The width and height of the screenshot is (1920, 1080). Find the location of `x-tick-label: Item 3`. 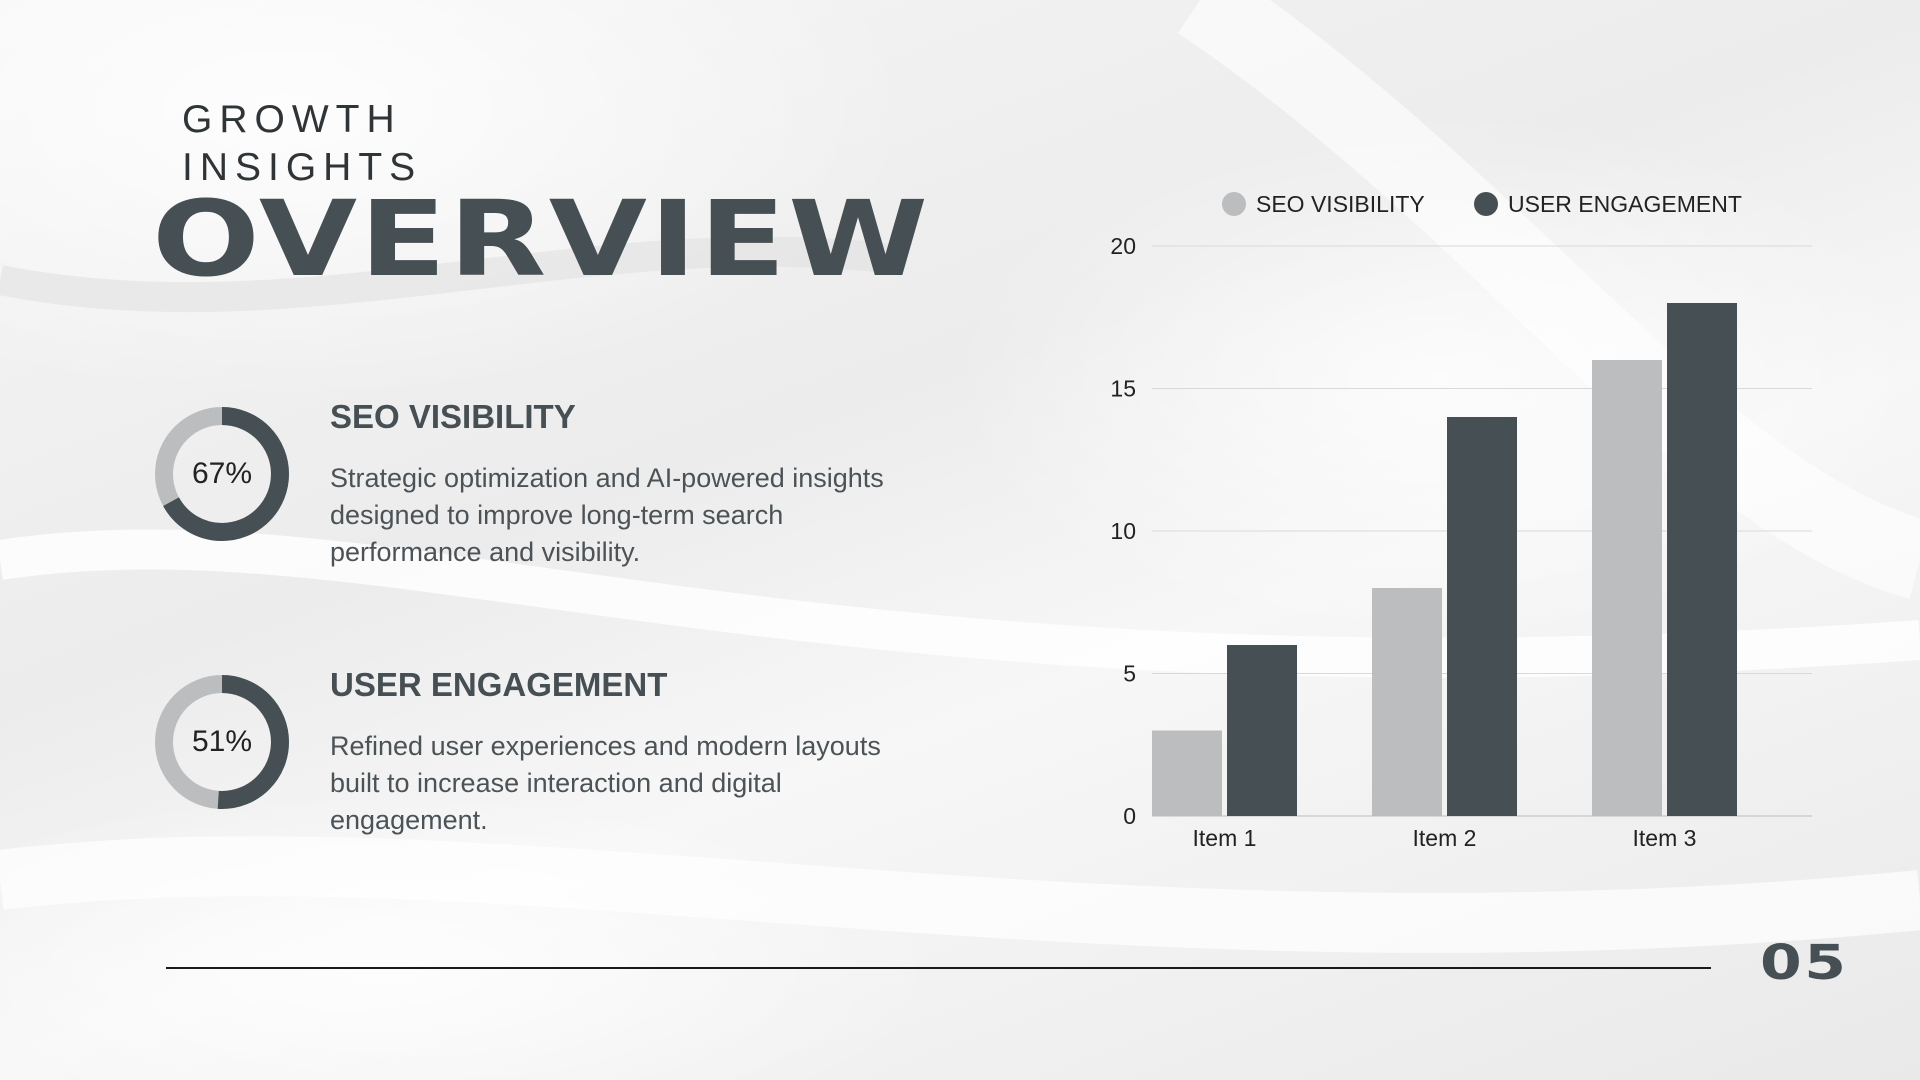

x-tick-label: Item 3 is located at coordinates (1665, 838).